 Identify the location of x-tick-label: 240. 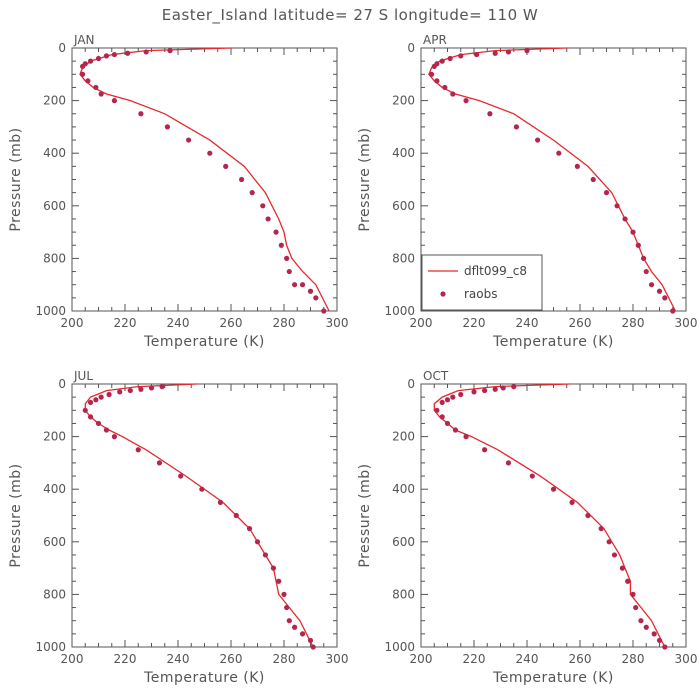
(527, 659).